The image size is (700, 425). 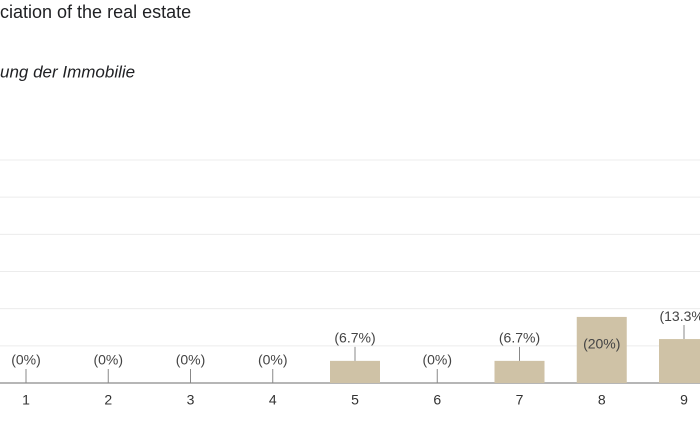 What do you see at coordinates (601, 344) in the screenshot?
I see `data-label: (20%)` at bounding box center [601, 344].